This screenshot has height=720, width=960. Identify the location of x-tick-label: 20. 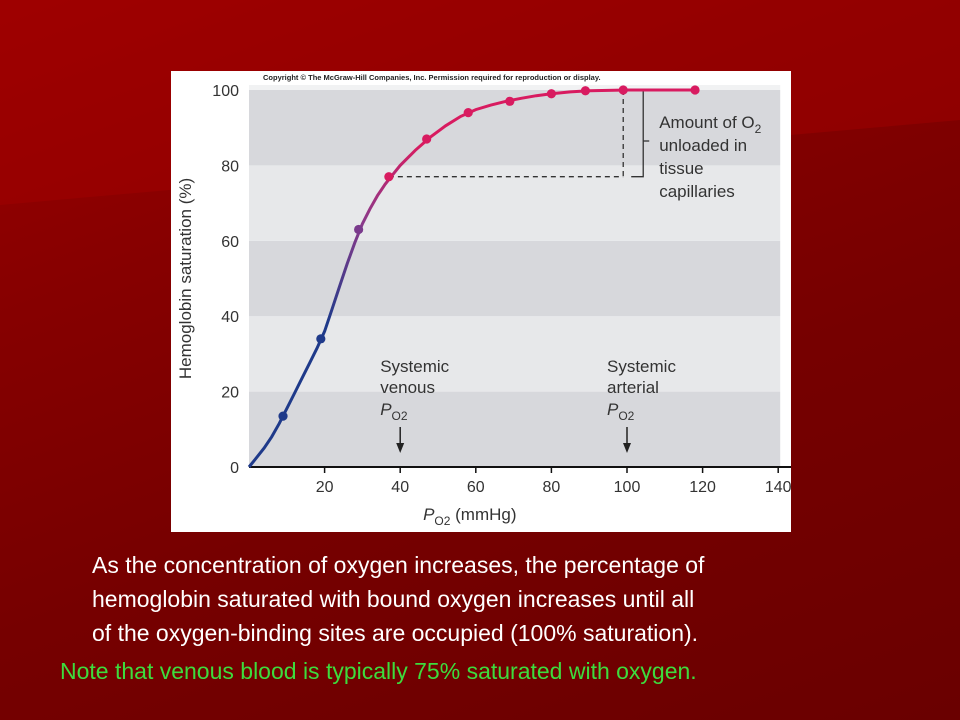
(325, 487).